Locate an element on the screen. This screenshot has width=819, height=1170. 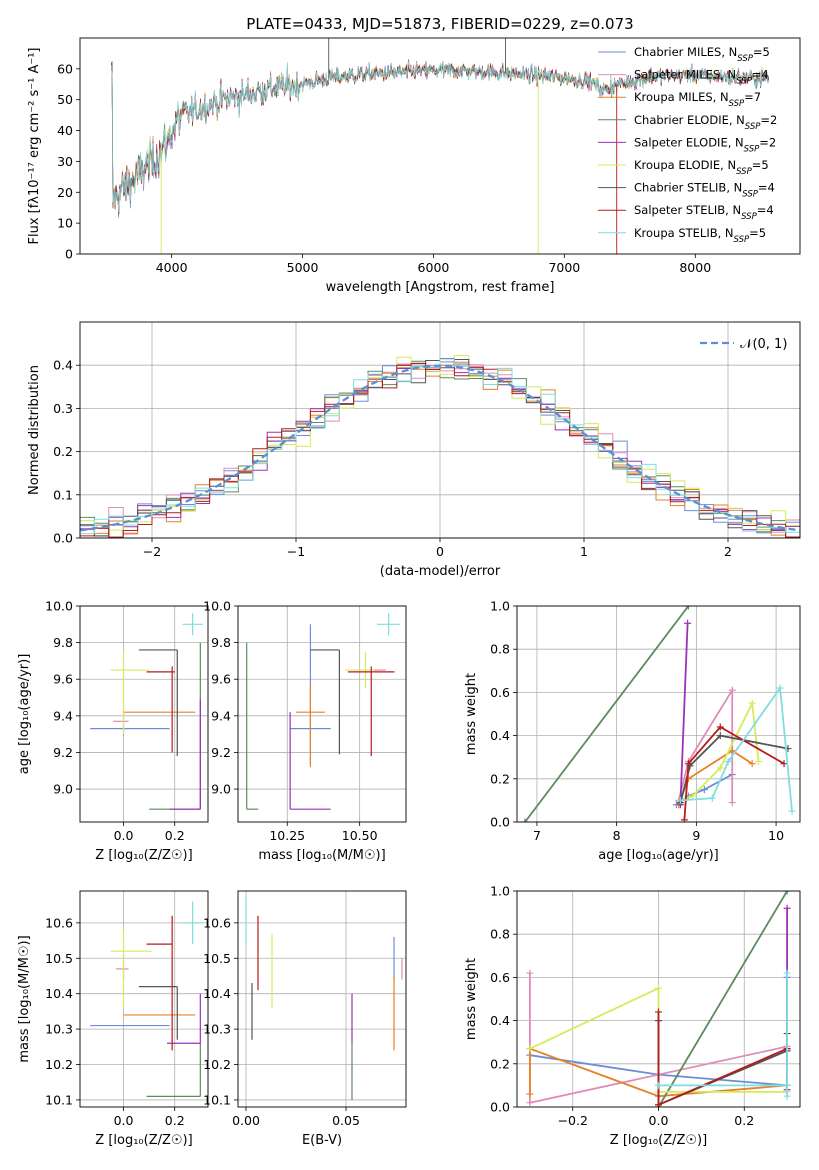
y-tick-label: 10.3 is located at coordinates (217, 1029).